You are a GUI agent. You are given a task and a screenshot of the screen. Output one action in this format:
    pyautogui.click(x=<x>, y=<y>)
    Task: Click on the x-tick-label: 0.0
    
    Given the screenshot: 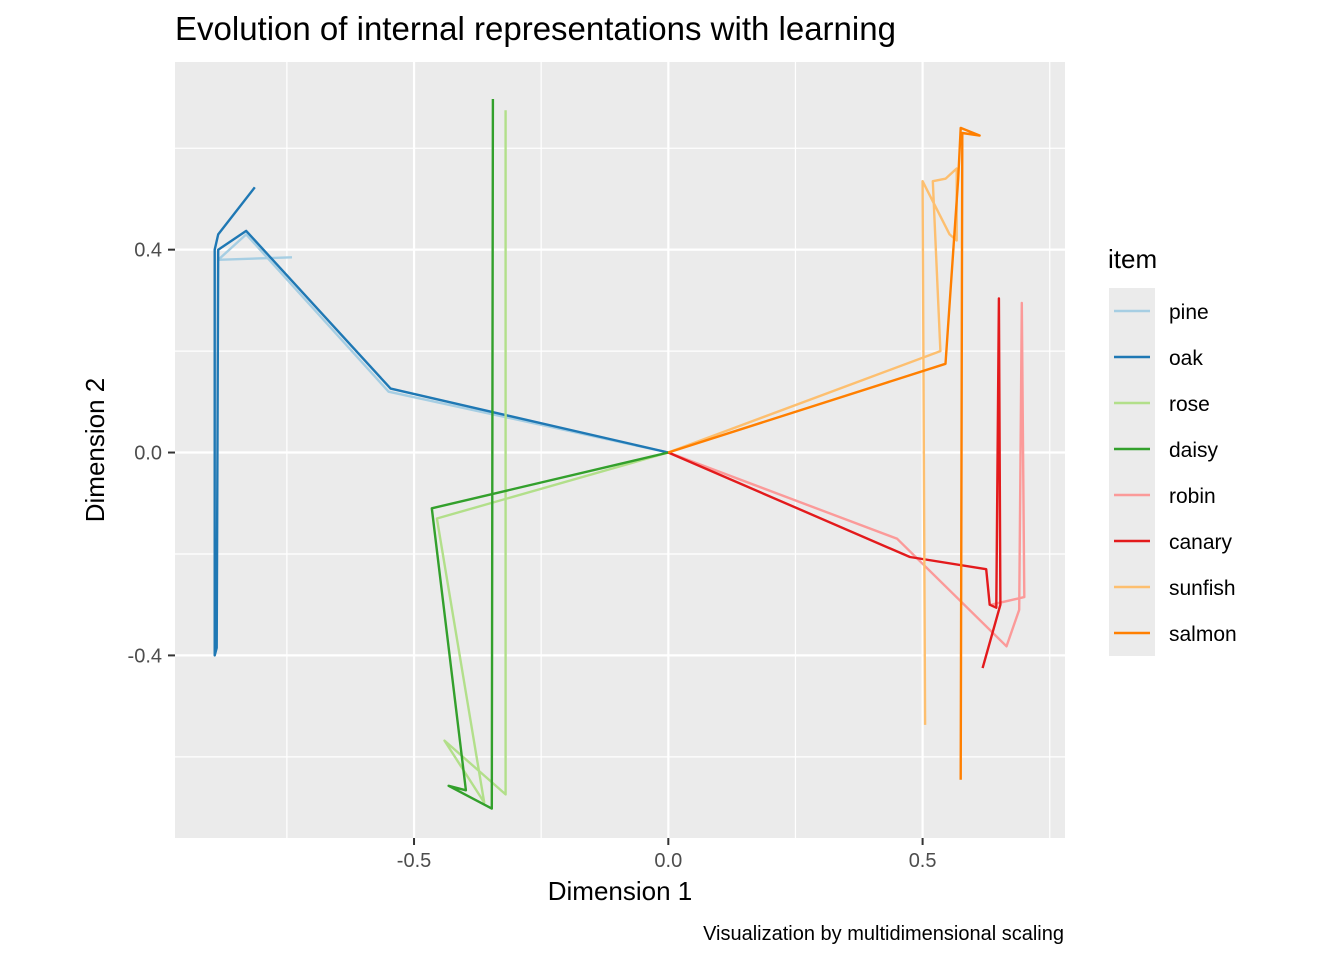 What is the action you would take?
    pyautogui.click(x=668, y=861)
    